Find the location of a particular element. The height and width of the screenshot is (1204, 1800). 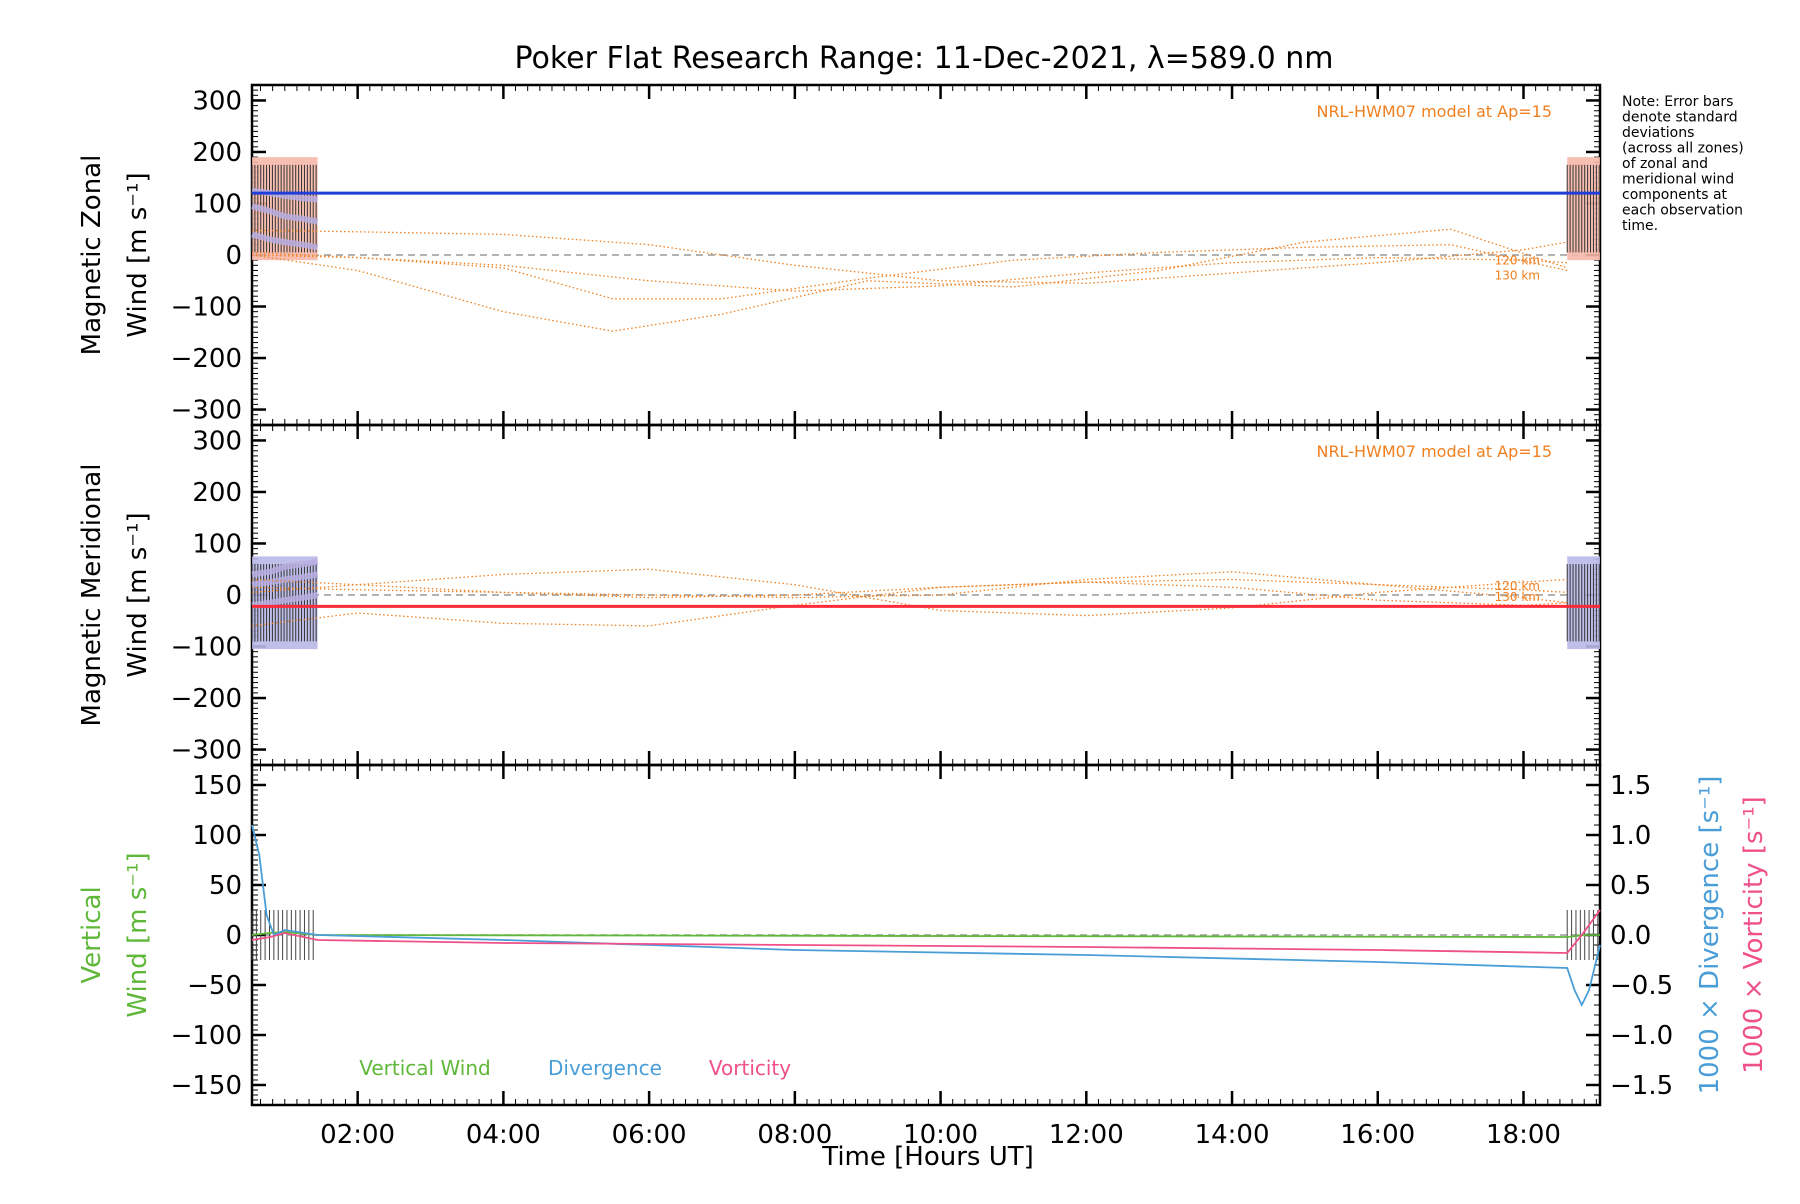

y2-tick-label: 1.5 is located at coordinates (1630, 786).